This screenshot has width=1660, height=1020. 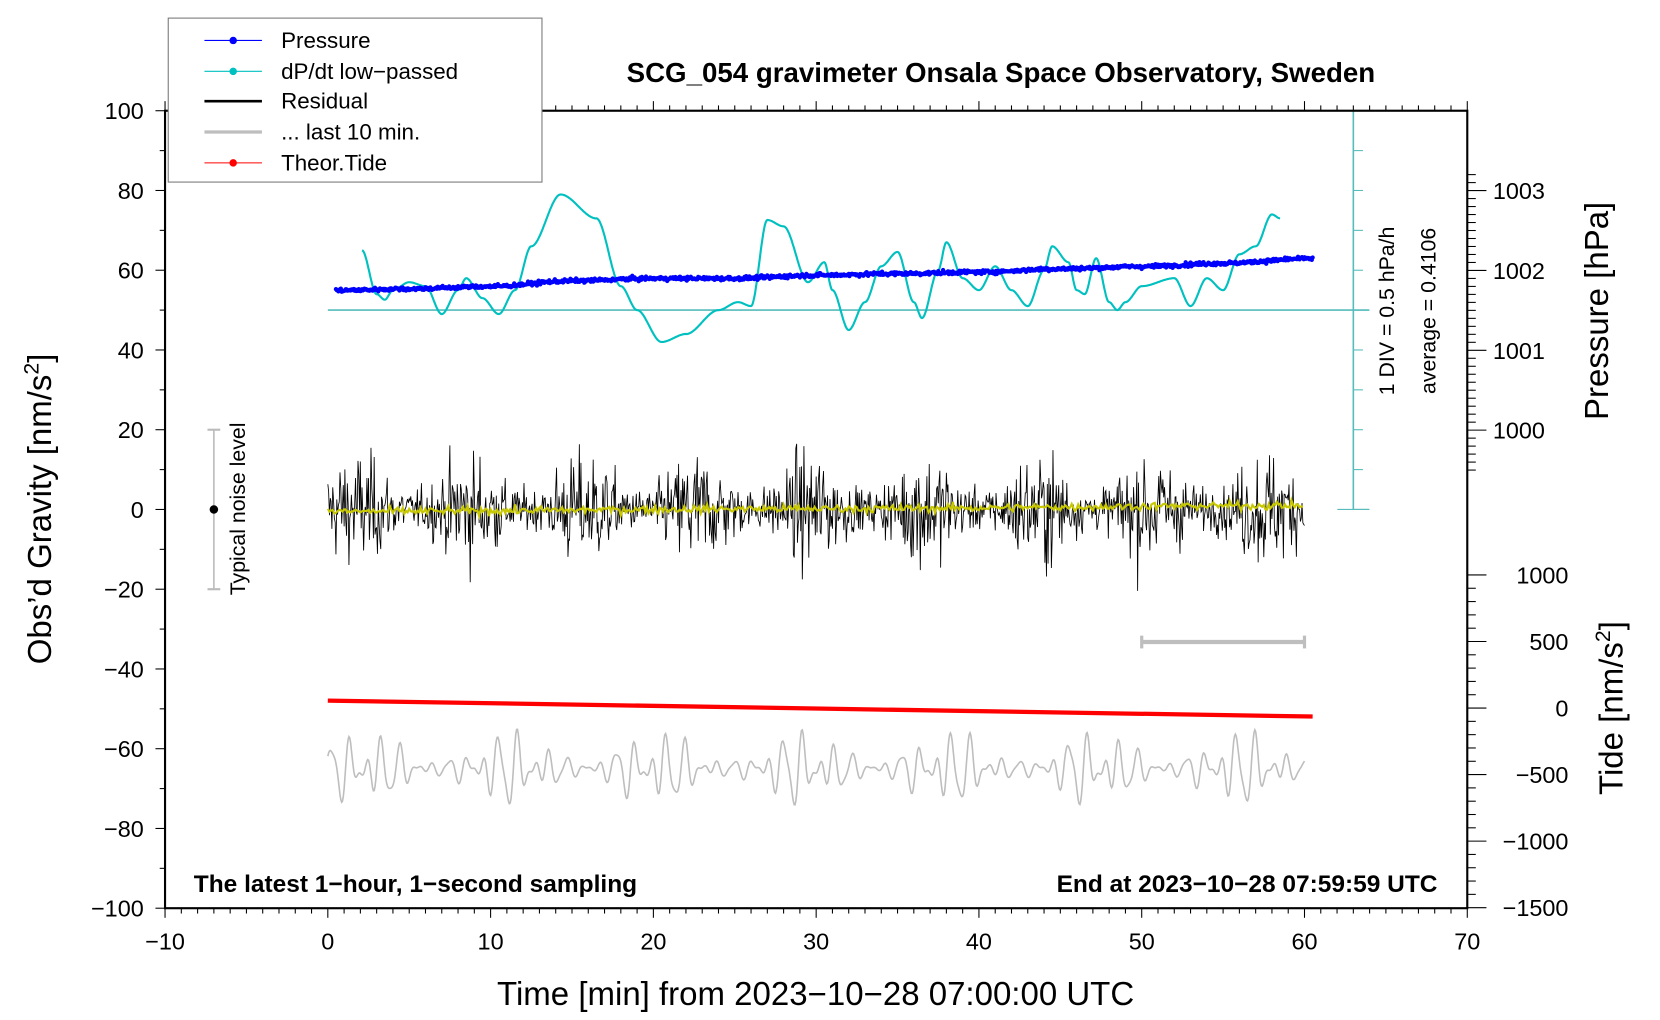 What do you see at coordinates (350, 131) in the screenshot?
I see `legend-label: ... last 10 min.` at bounding box center [350, 131].